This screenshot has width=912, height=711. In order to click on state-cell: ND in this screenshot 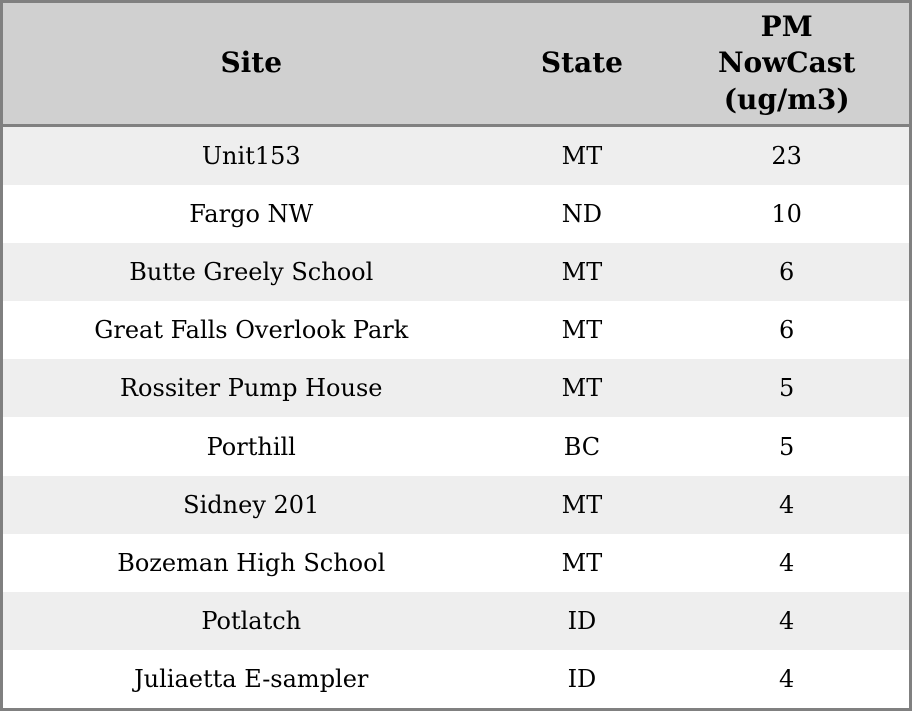, I will do `click(582, 214)`.